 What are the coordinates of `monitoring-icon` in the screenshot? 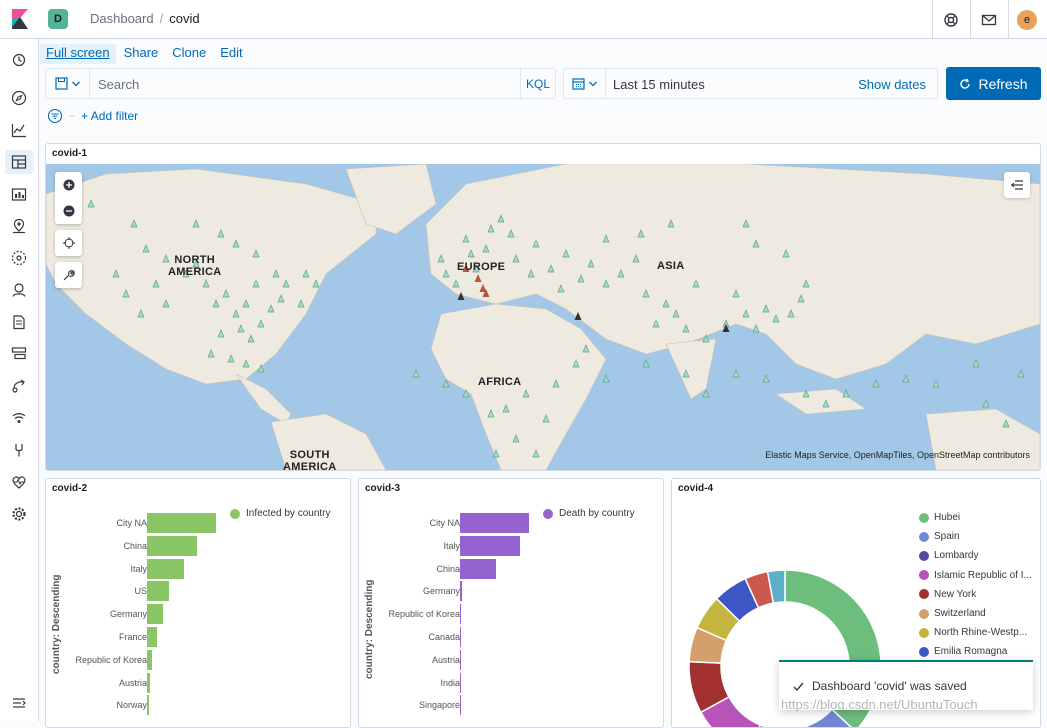 It's located at (19, 482).